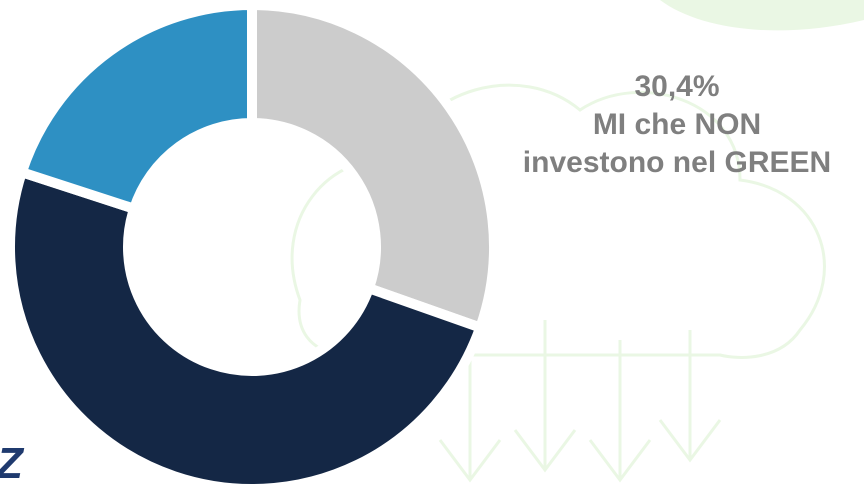  I want to click on annotation-line-1: MI che NON, so click(677, 124).